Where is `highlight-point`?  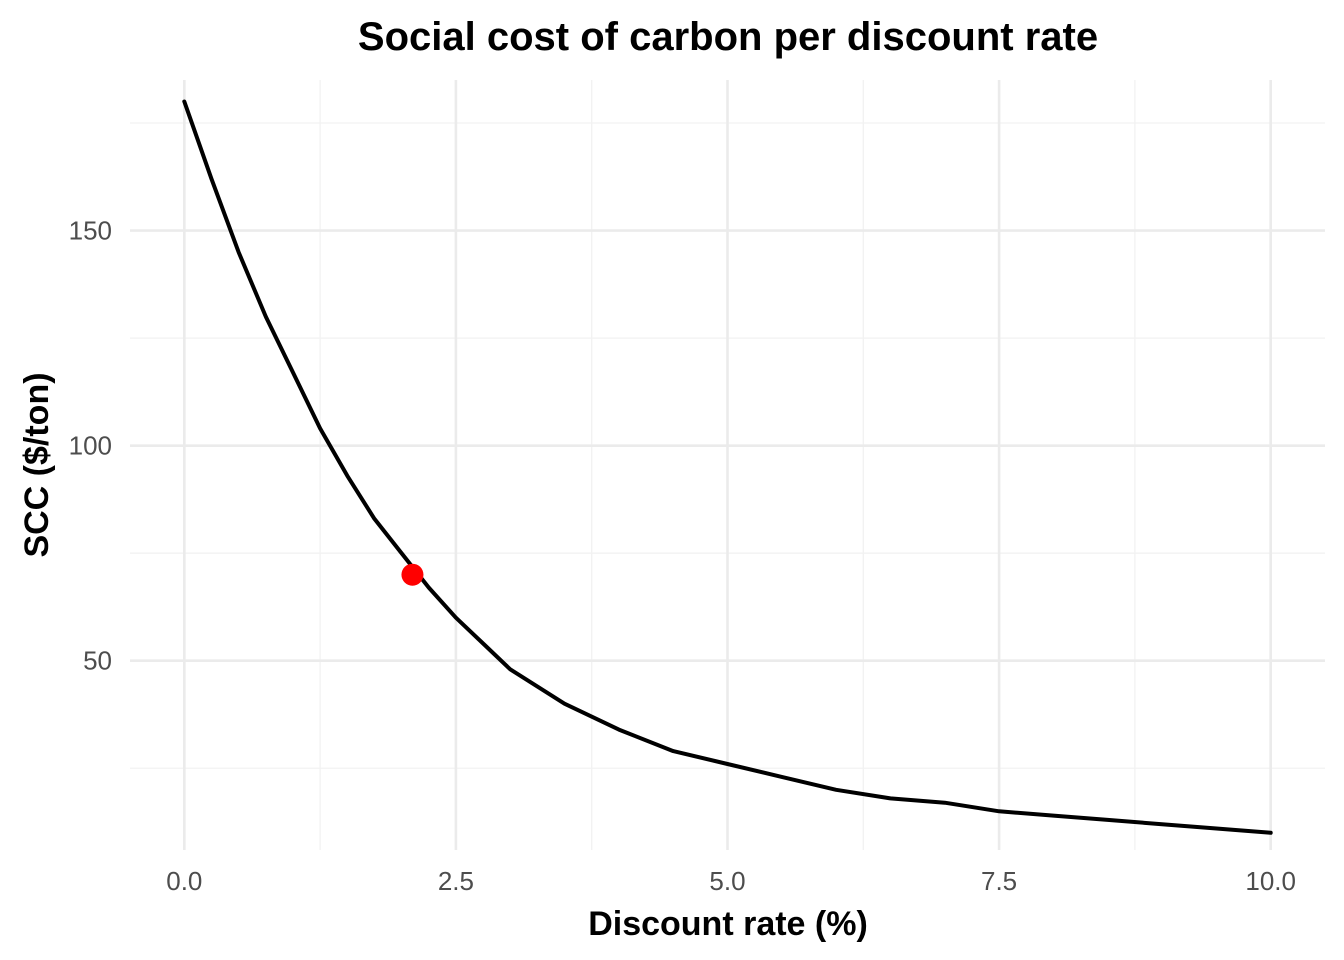
highlight-point is located at coordinates (412, 574).